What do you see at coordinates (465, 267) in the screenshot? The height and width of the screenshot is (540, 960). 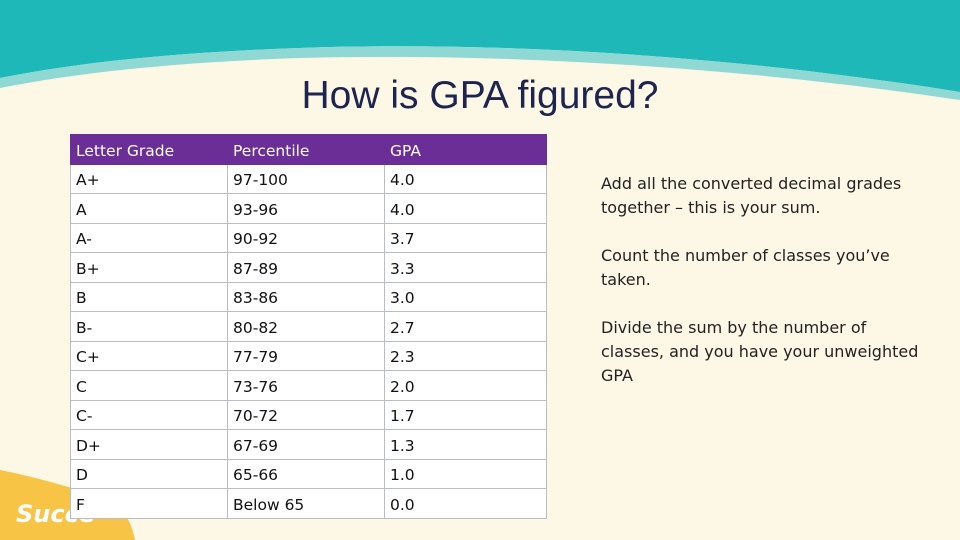 I see `table-cell: 3.3` at bounding box center [465, 267].